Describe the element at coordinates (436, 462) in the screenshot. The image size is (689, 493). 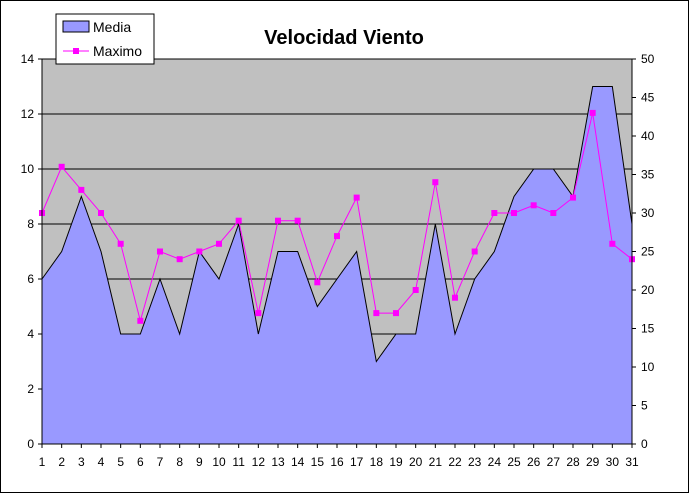
I see `x-tick-label: 21` at that location.